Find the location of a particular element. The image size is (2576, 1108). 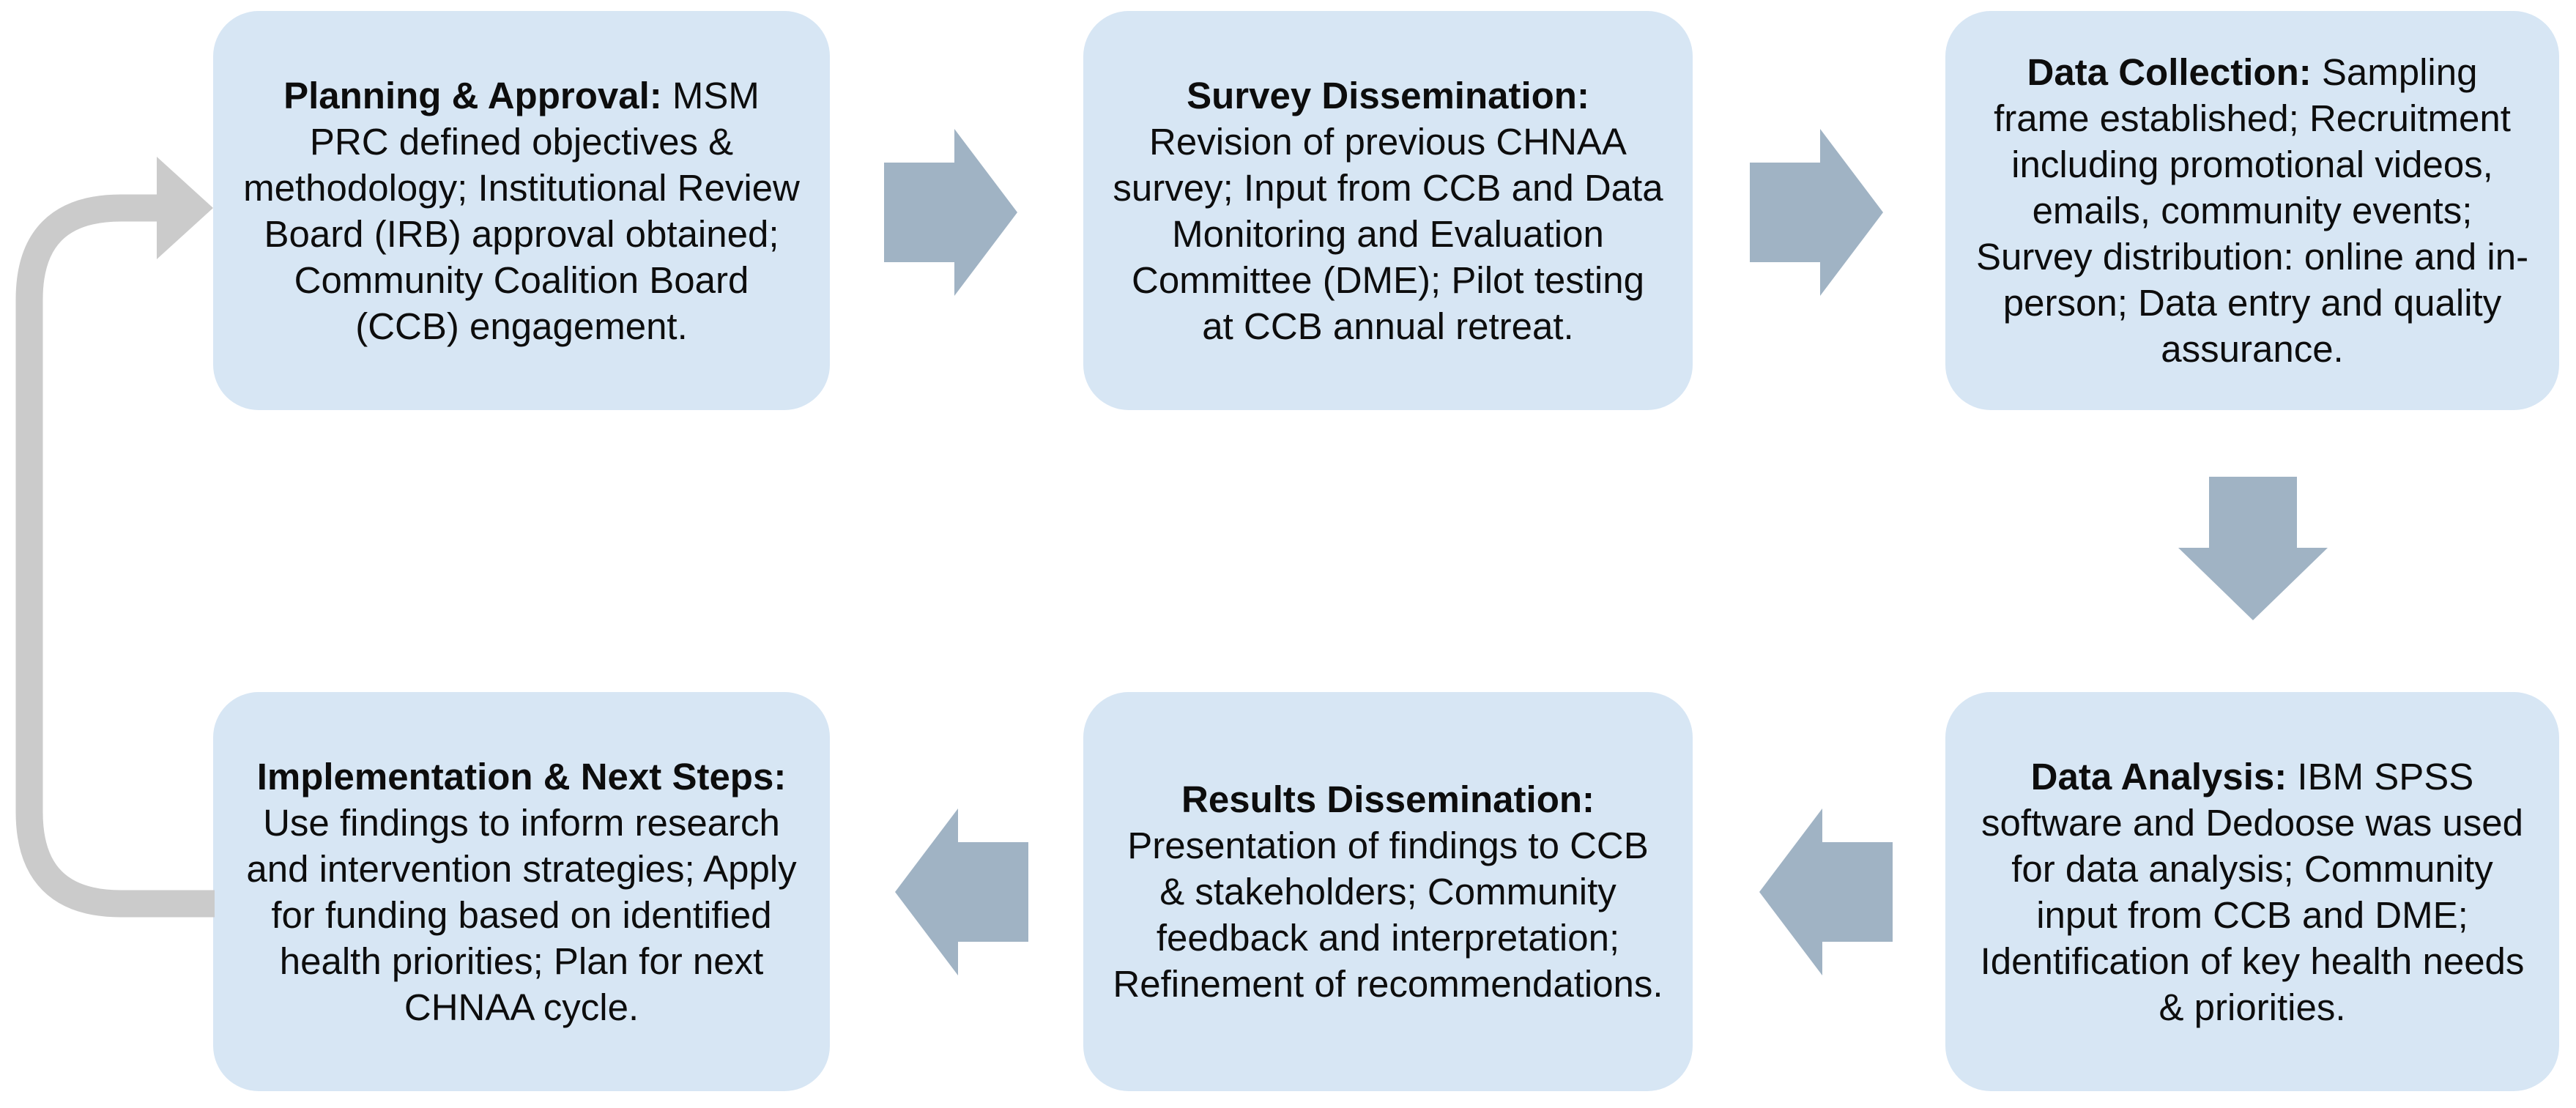

cycle-loop-arrow-icon is located at coordinates (115, 538).